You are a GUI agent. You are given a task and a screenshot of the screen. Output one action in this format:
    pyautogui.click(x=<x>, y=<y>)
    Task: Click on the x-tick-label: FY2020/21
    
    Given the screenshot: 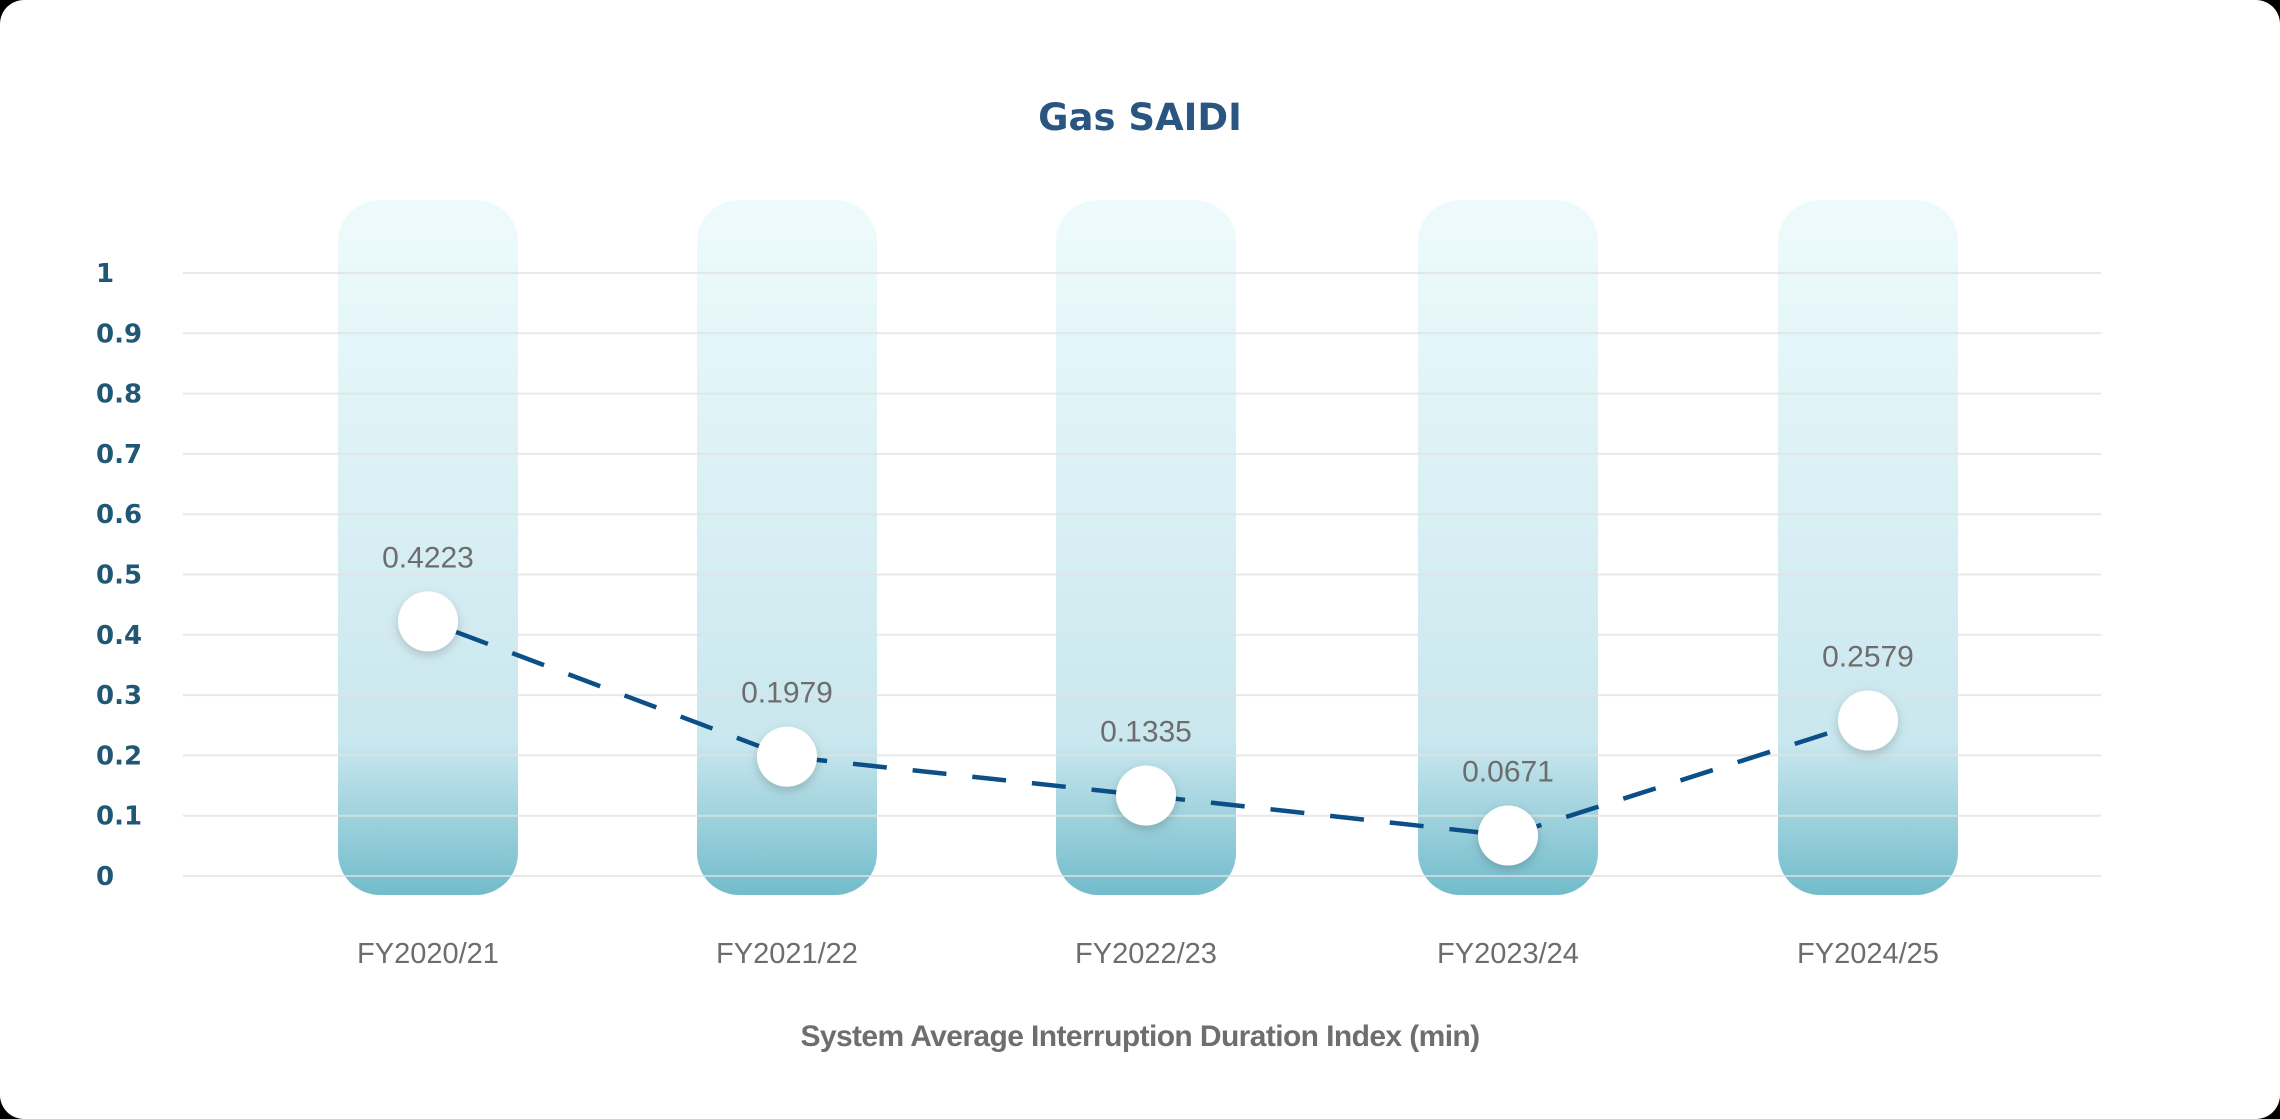 What is the action you would take?
    pyautogui.click(x=428, y=954)
    